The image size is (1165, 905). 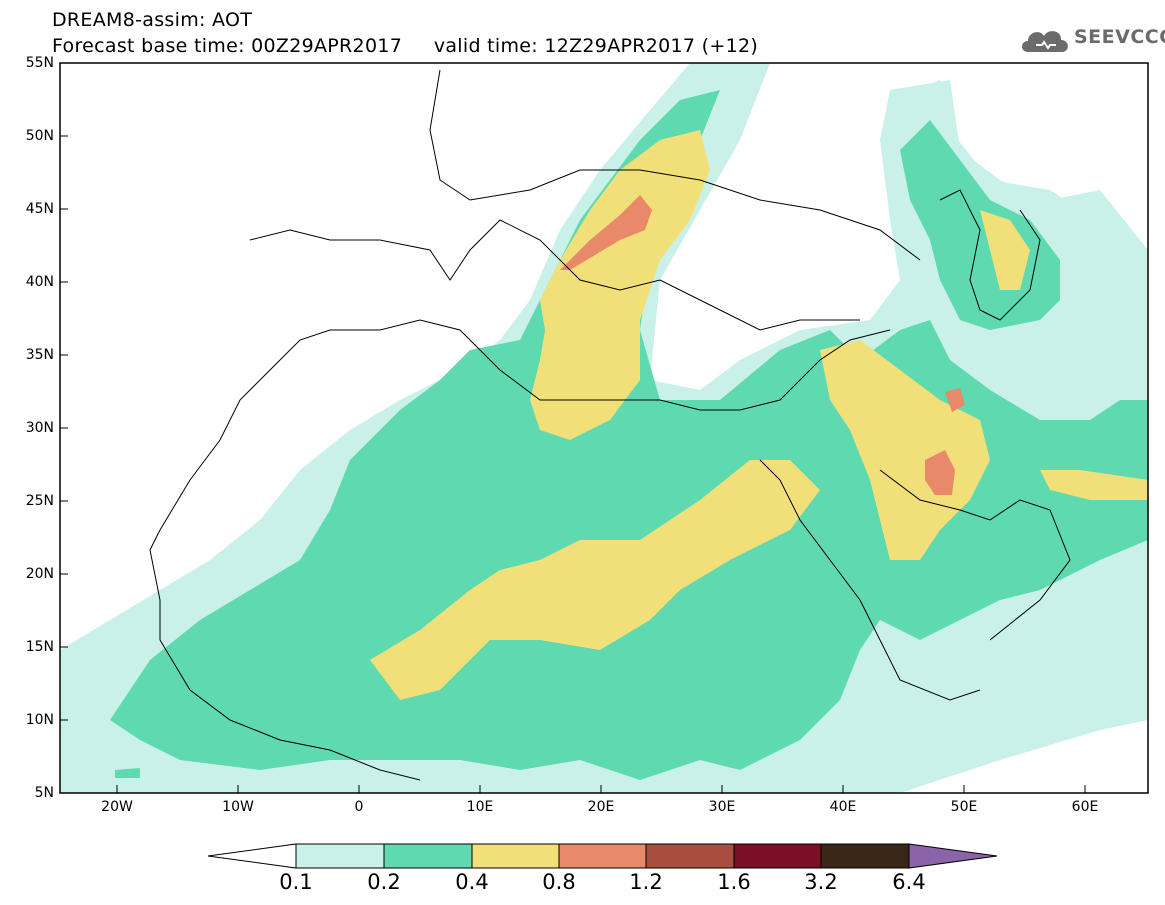 I want to click on colorbar, so click(x=602, y=856).